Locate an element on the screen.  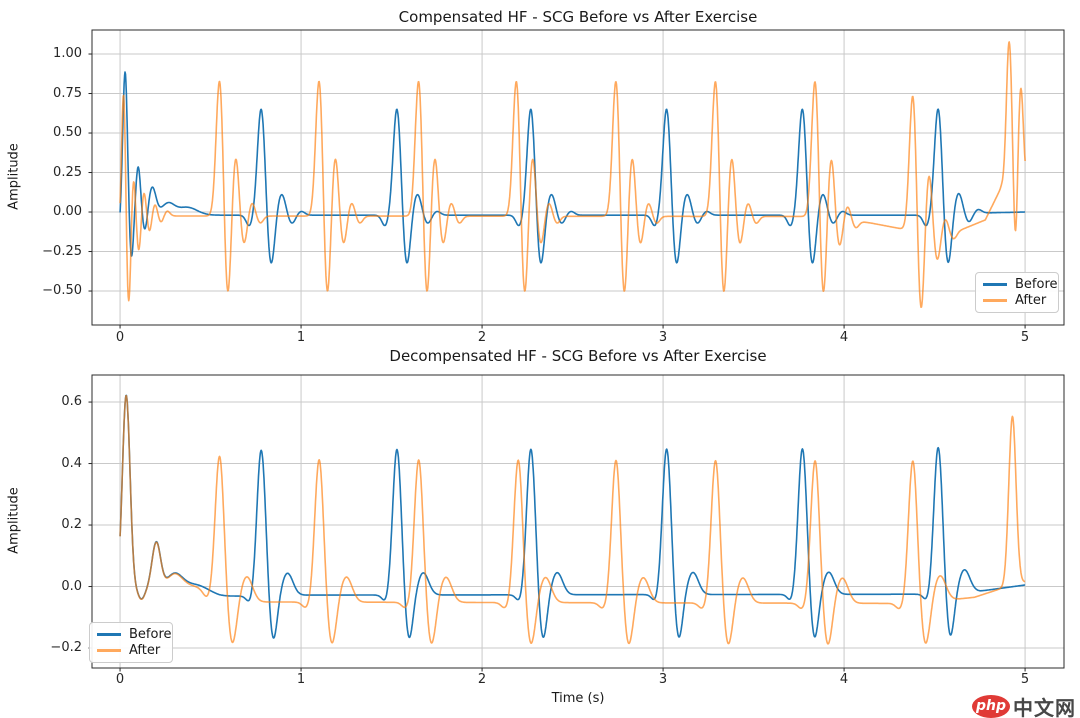
chart1-ytick: 0.00 is located at coordinates (67, 211).